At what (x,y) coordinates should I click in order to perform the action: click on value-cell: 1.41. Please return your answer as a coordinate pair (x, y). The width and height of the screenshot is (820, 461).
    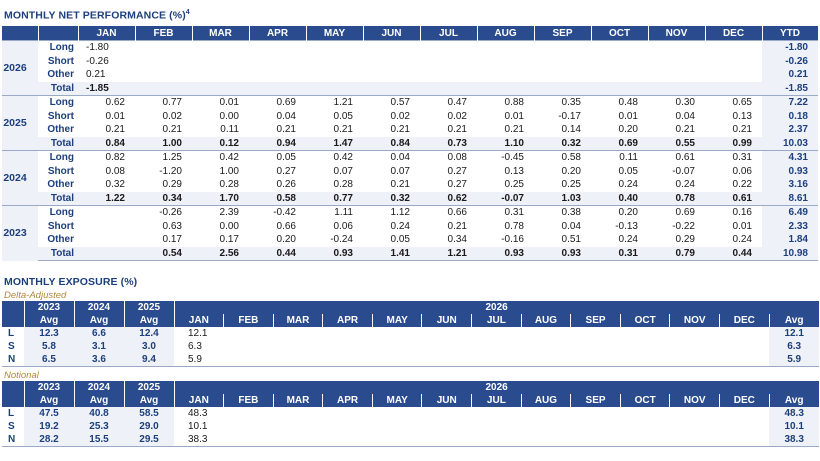
    Looking at the image, I should click on (391, 253).